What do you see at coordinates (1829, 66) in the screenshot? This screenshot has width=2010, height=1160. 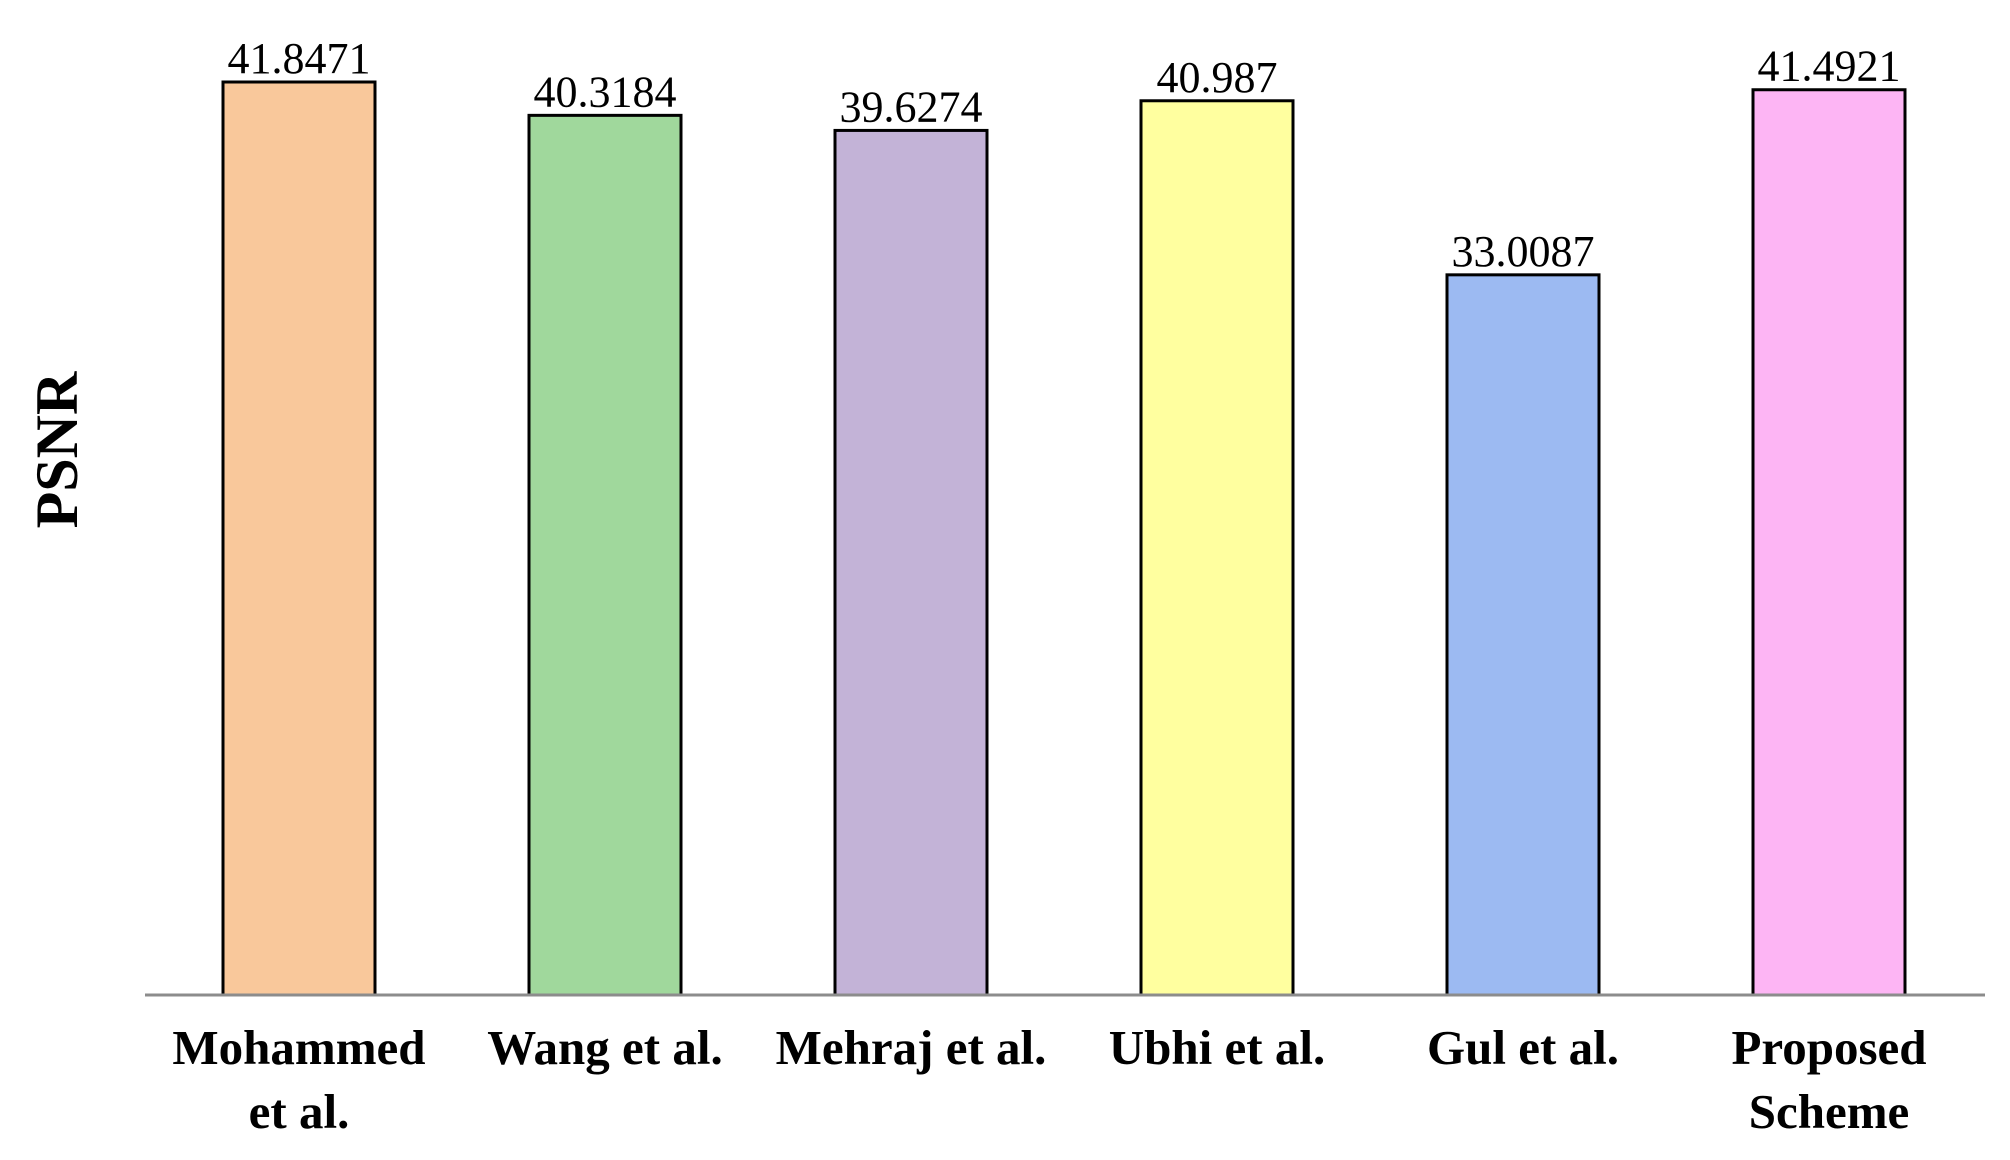 I see `value-label-6: 41.4921` at bounding box center [1829, 66].